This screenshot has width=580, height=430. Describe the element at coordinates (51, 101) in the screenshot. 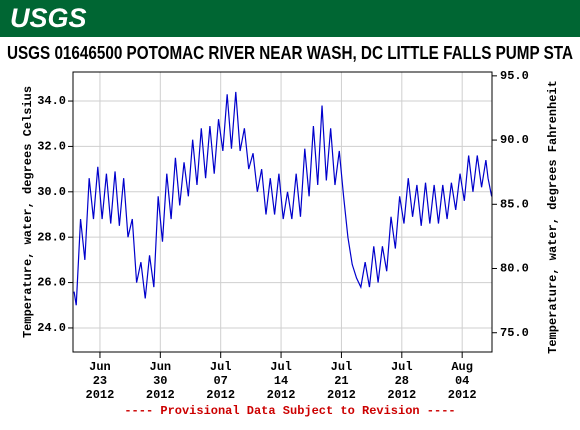

I see `y-tick-label: 34.0` at that location.